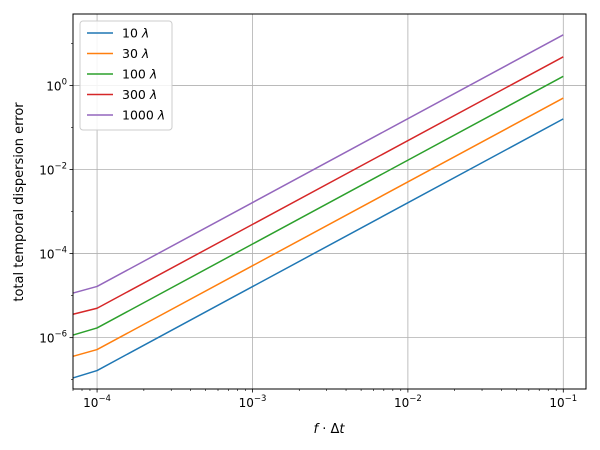  I want to click on legend-label-300: 300 λ, so click(139, 94).